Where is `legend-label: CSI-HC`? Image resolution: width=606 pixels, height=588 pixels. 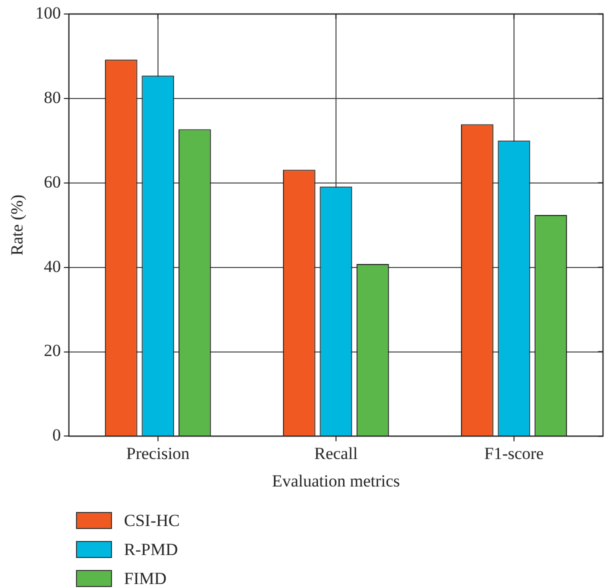 legend-label: CSI-HC is located at coordinates (152, 520).